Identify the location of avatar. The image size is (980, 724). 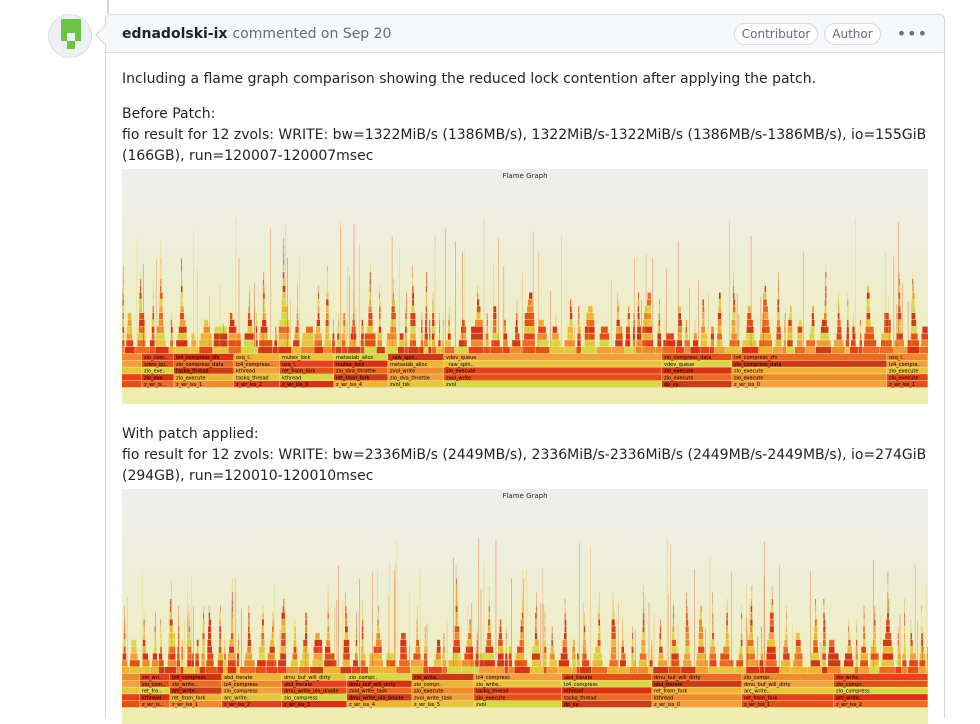
(70, 36).